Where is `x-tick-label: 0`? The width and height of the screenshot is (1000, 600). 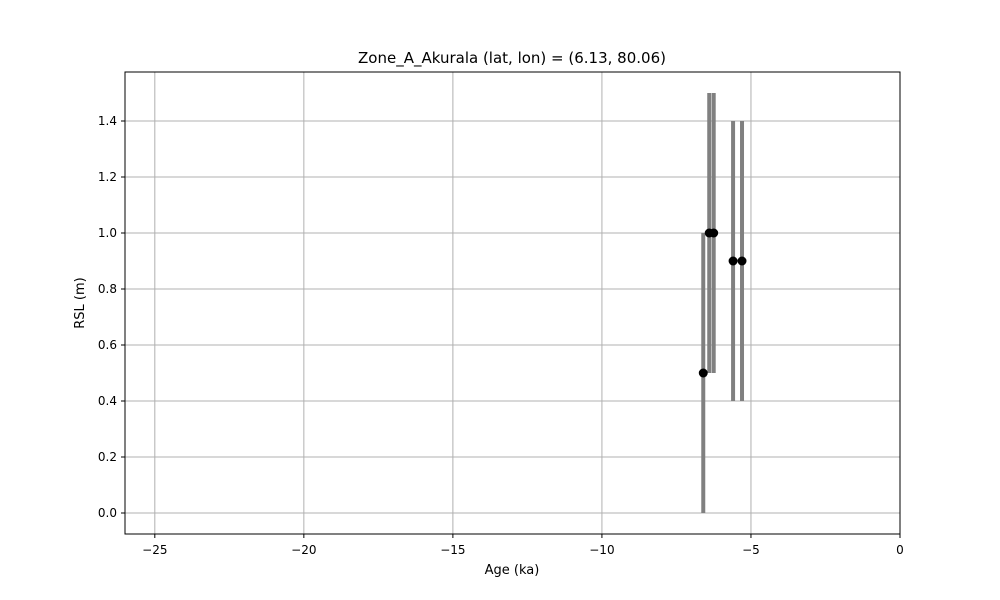
x-tick-label: 0 is located at coordinates (900, 550).